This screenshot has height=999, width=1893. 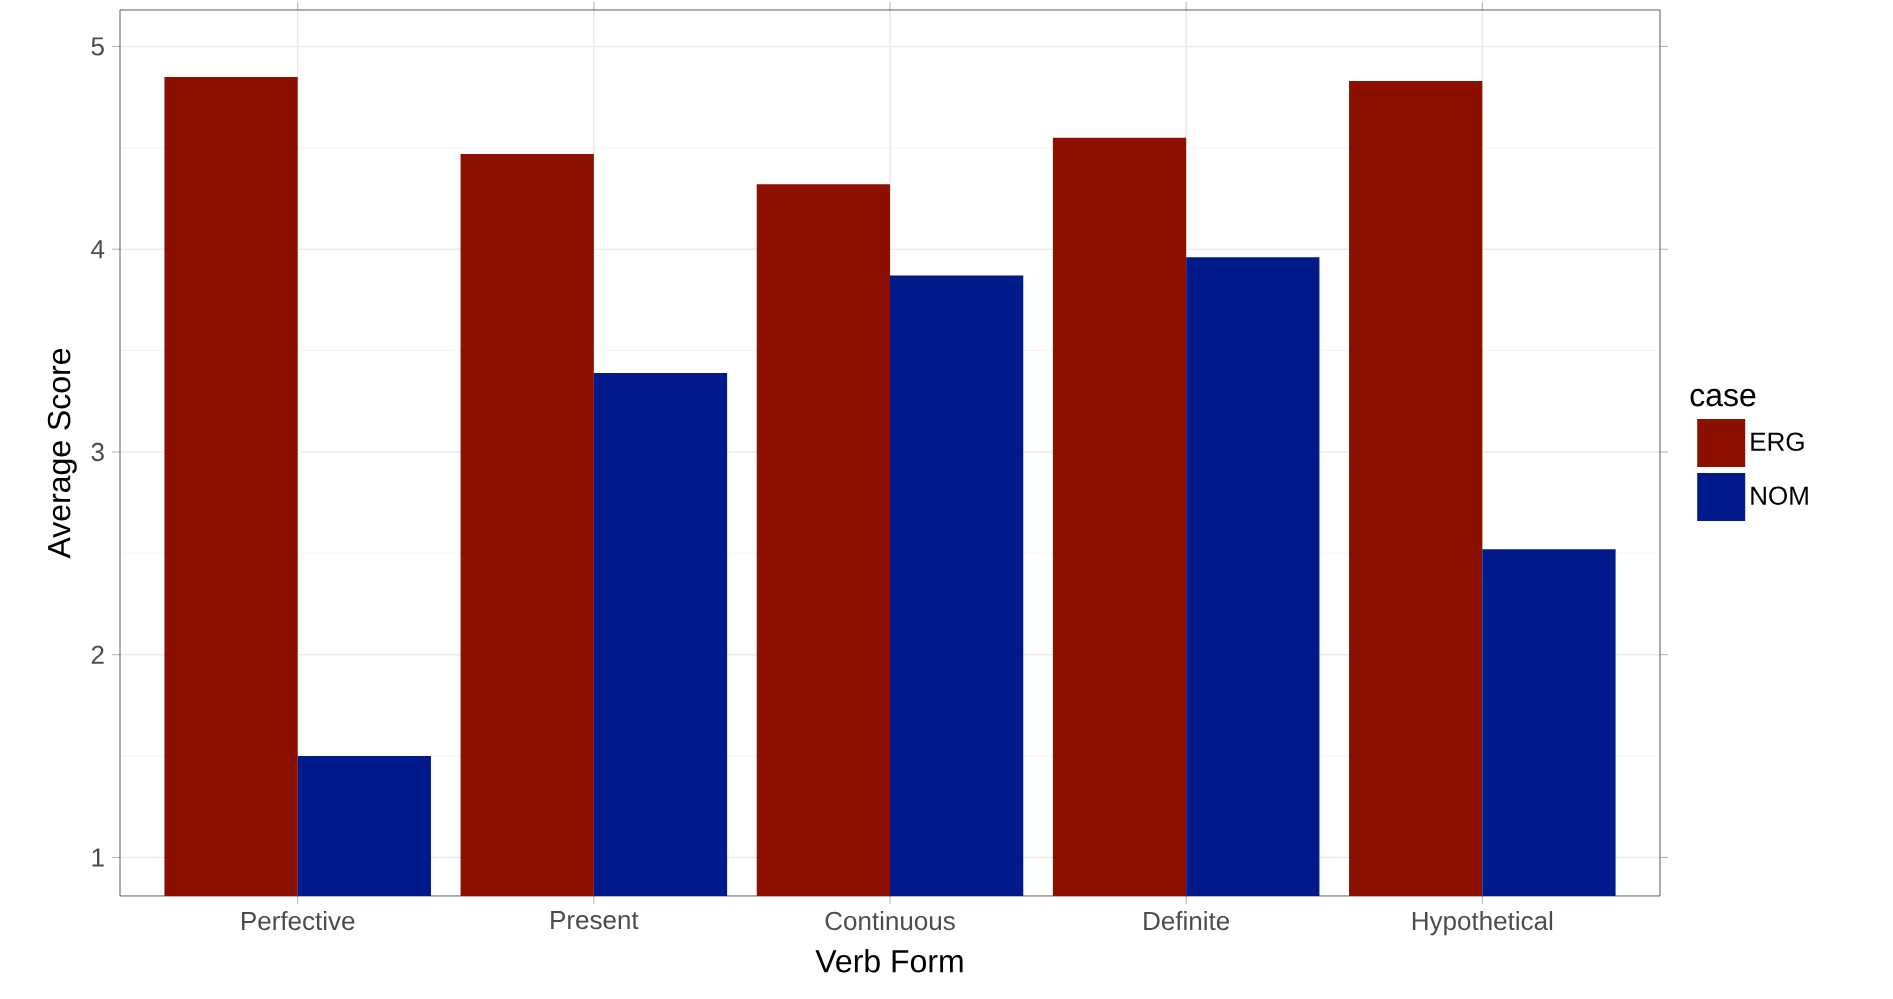 What do you see at coordinates (1482, 923) in the screenshot?
I see `x-tick-label: Hypothetical` at bounding box center [1482, 923].